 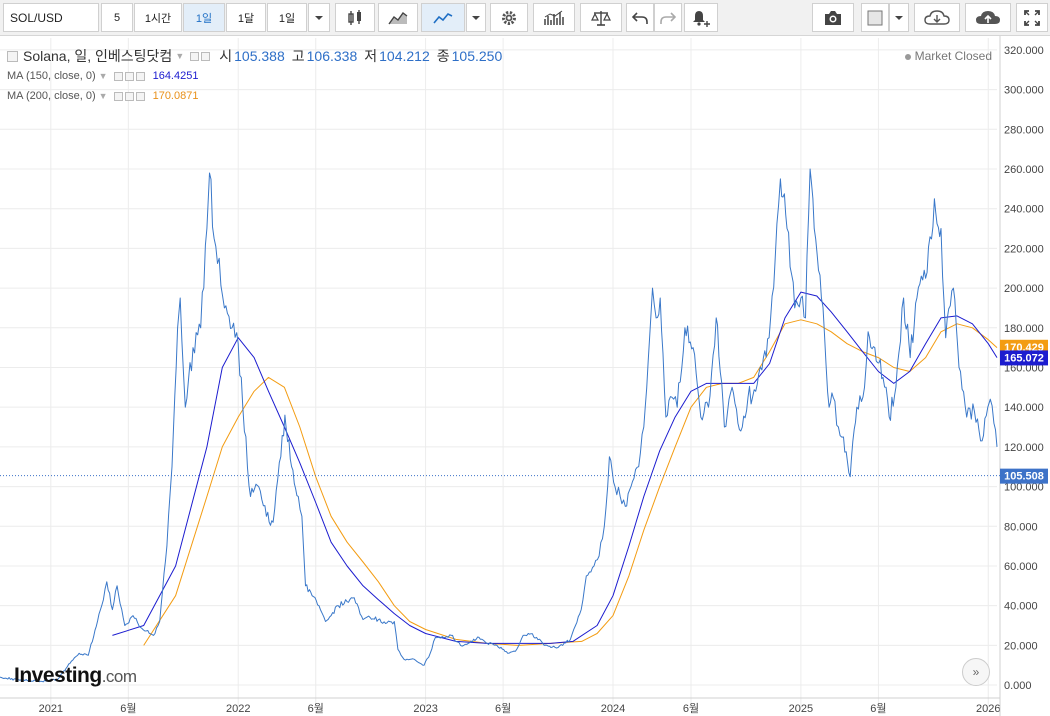 I want to click on indicators-icon, so click(x=554, y=17).